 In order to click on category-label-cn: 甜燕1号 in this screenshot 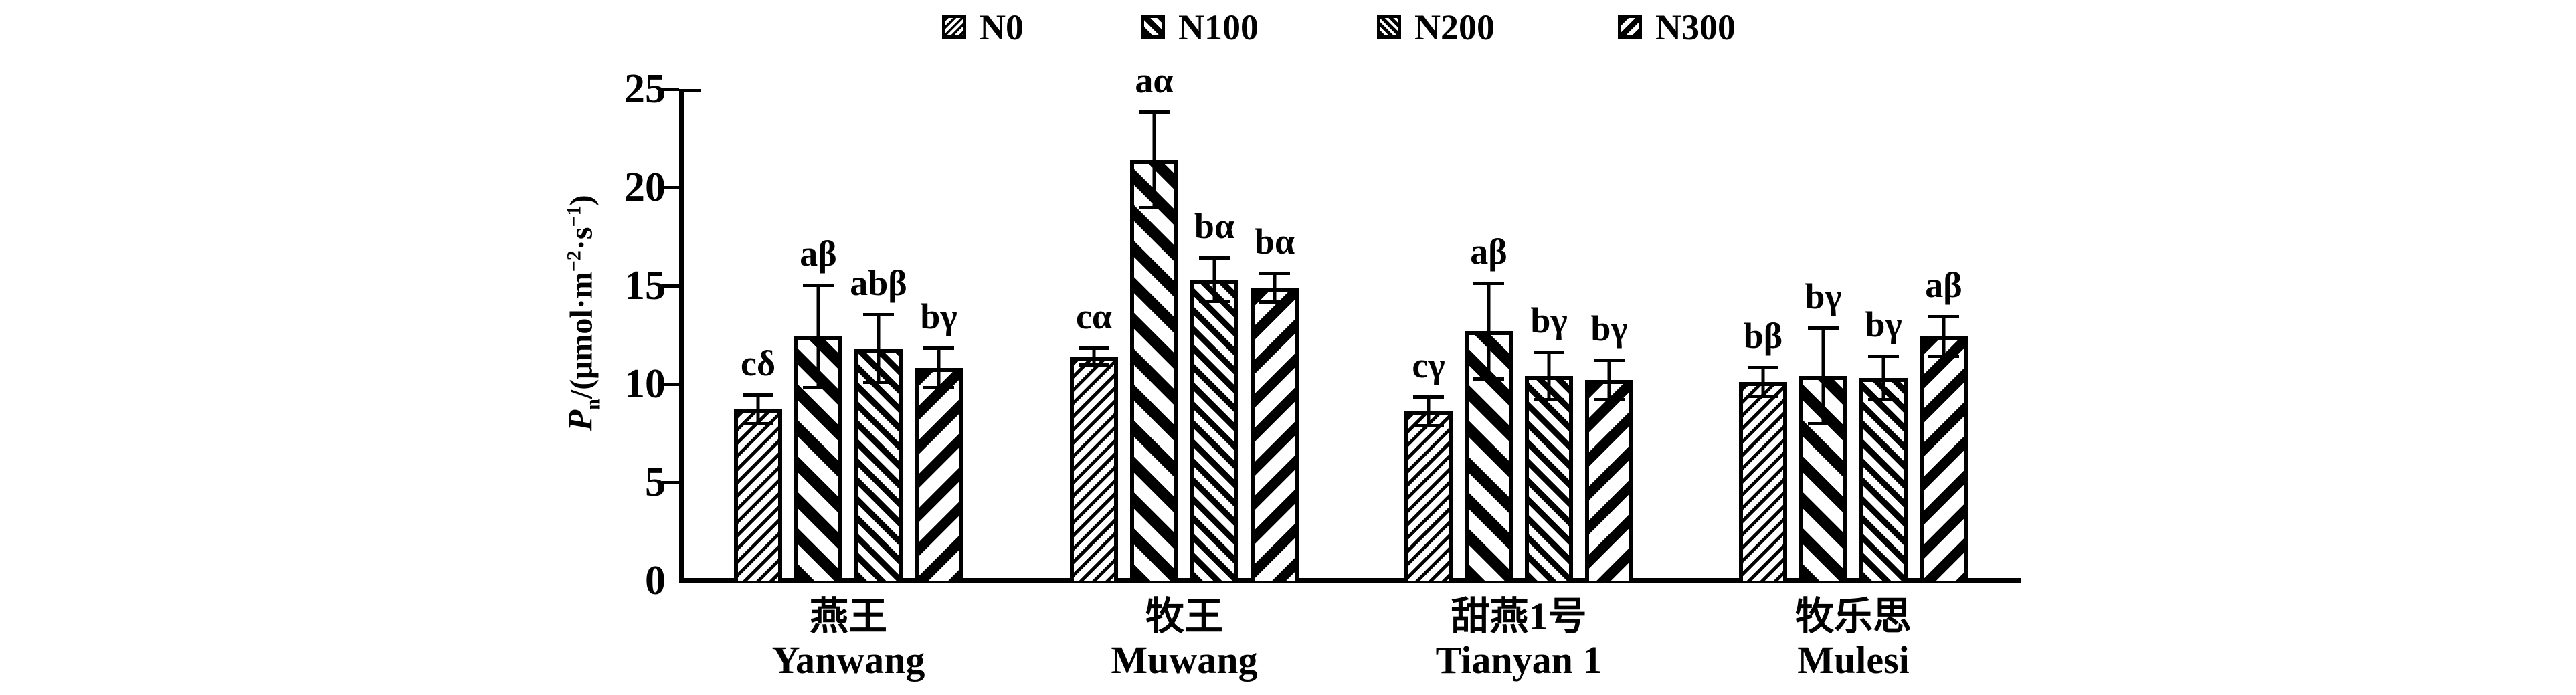, I will do `click(1519, 616)`.